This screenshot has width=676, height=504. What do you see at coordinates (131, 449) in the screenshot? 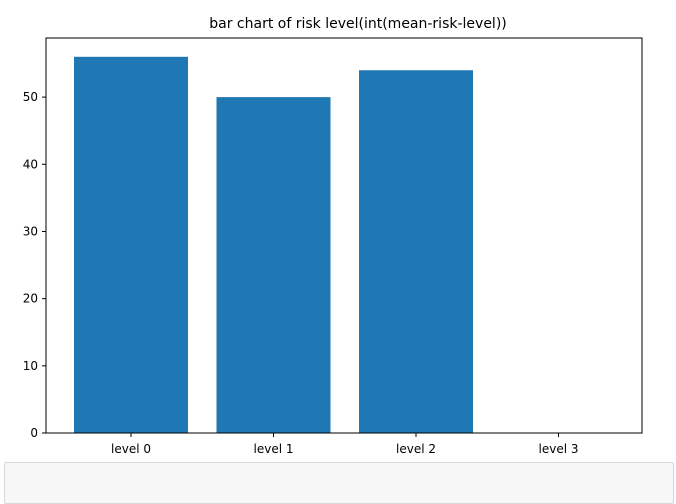
I see `x-tick-label: level 0` at bounding box center [131, 449].